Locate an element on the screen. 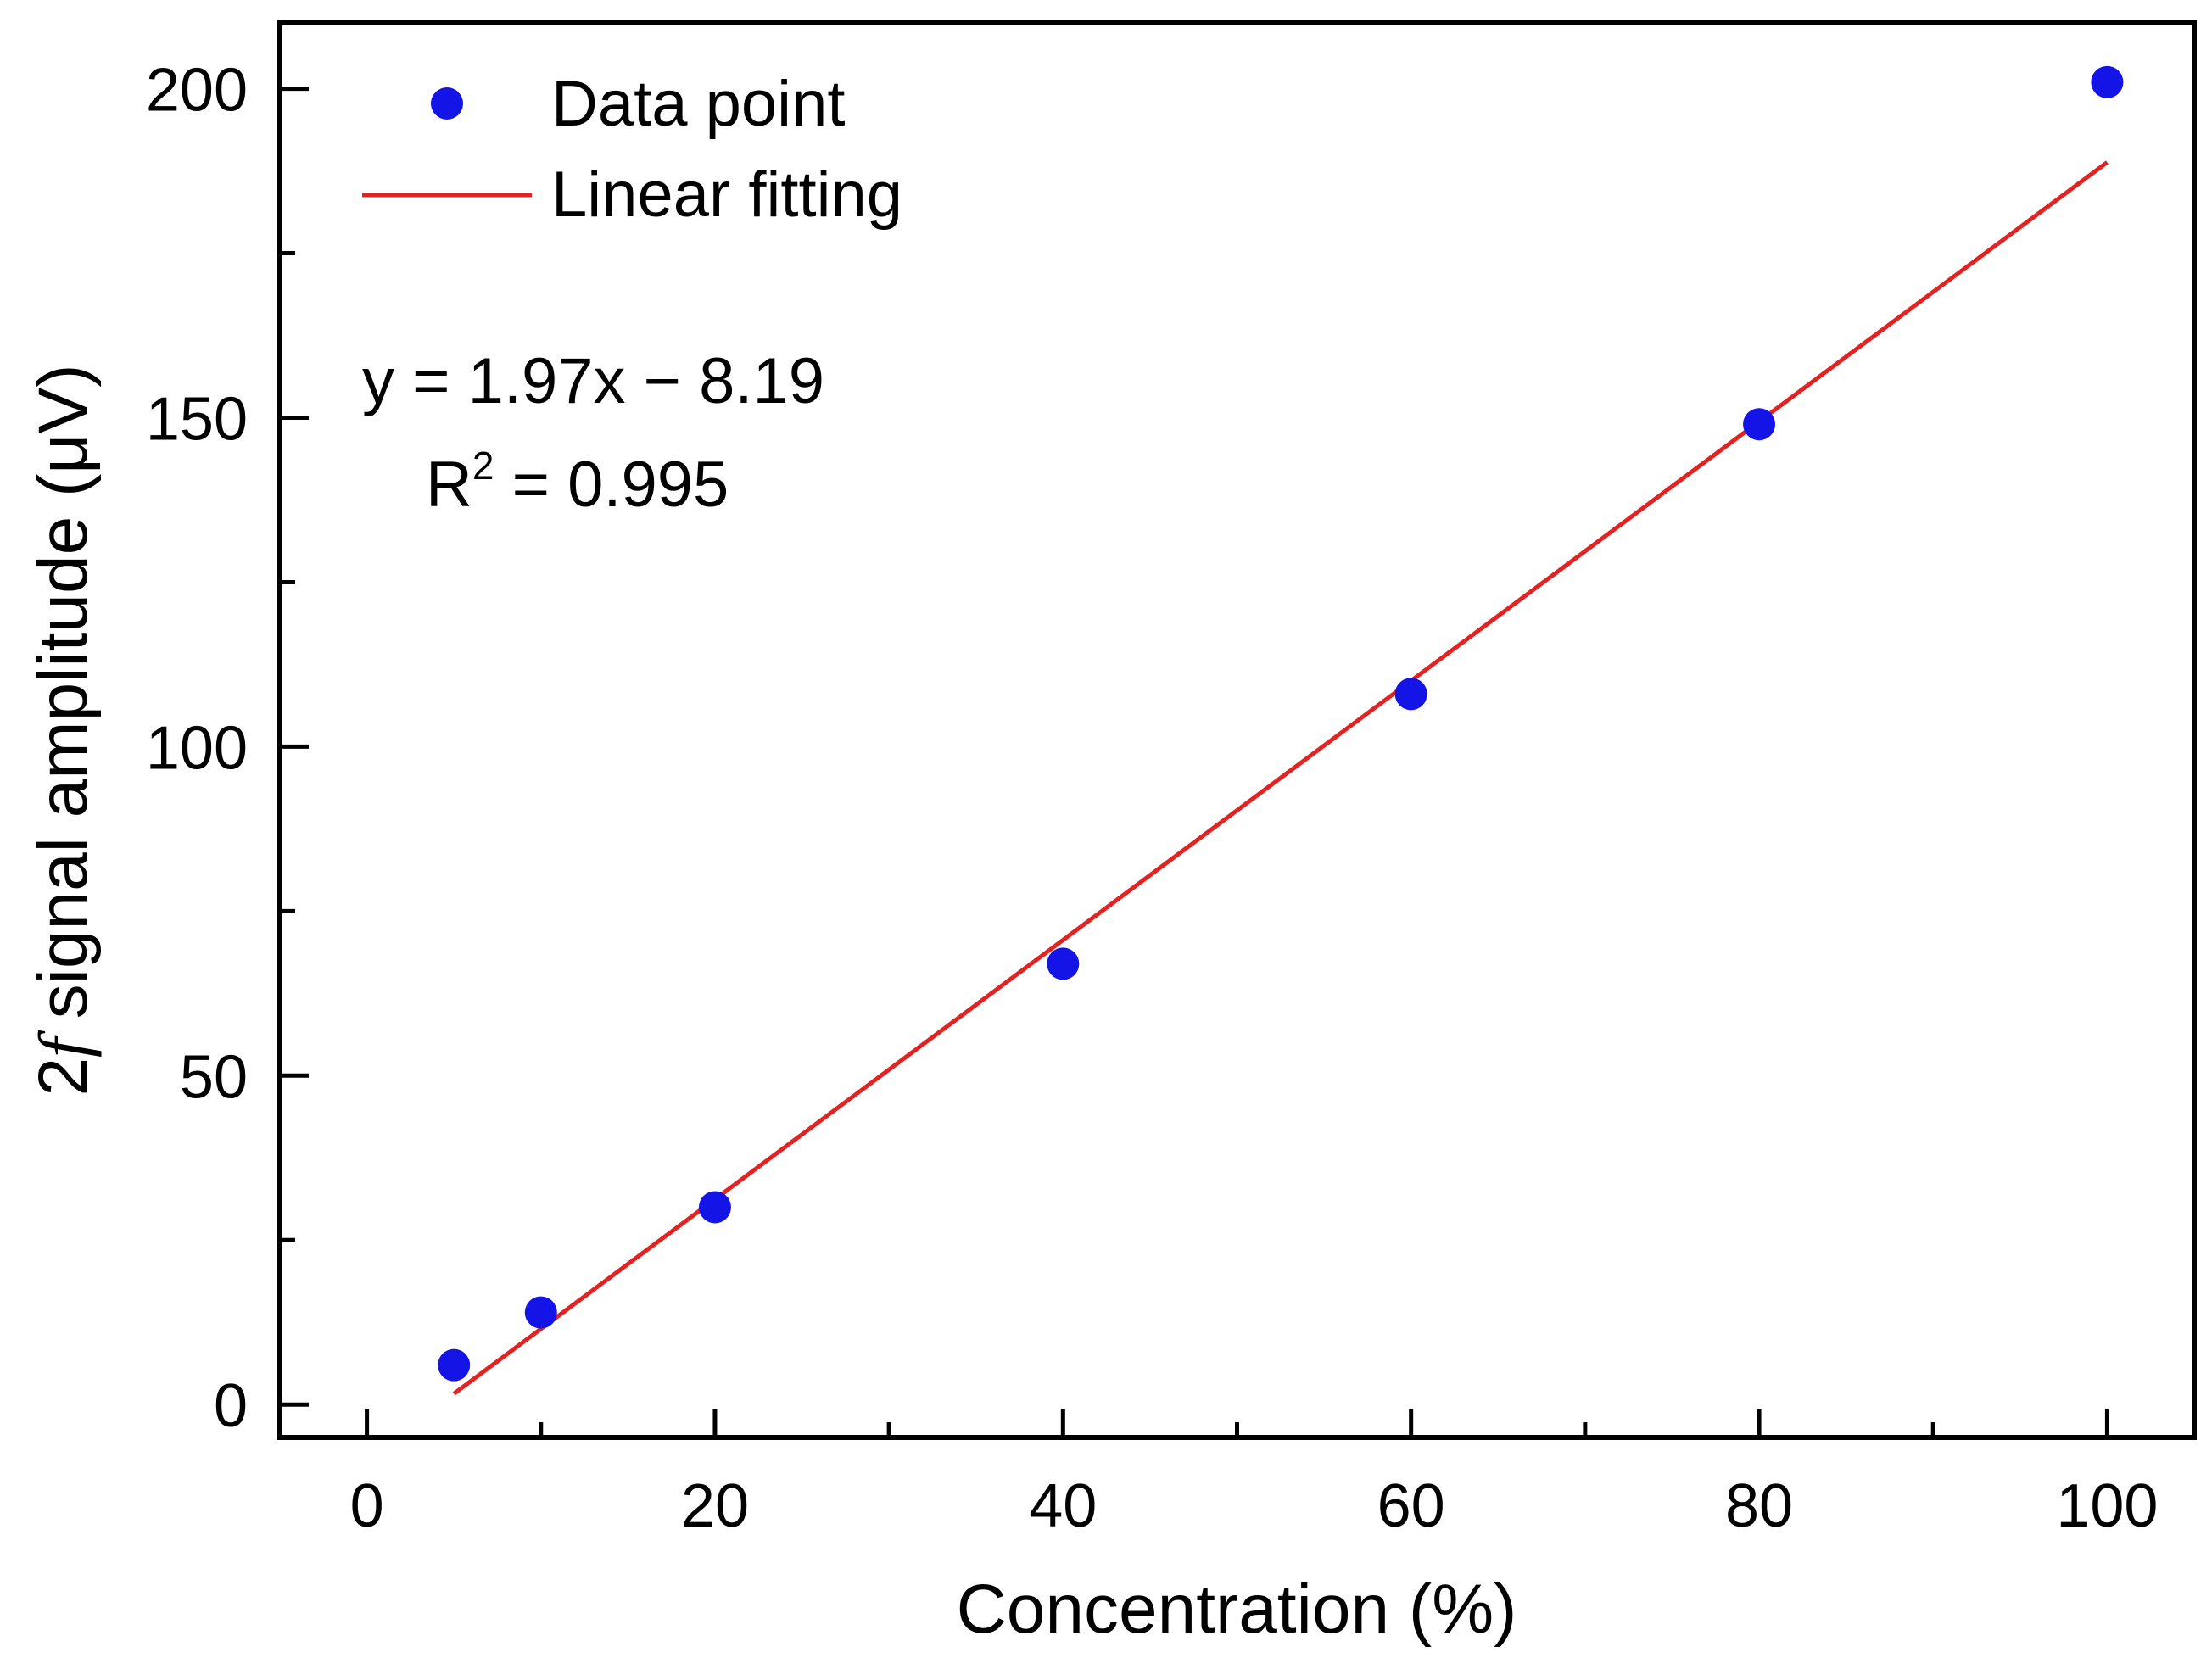 This screenshot has height=1669, width=2212. y-tick-label-0: 0 is located at coordinates (231, 1406).